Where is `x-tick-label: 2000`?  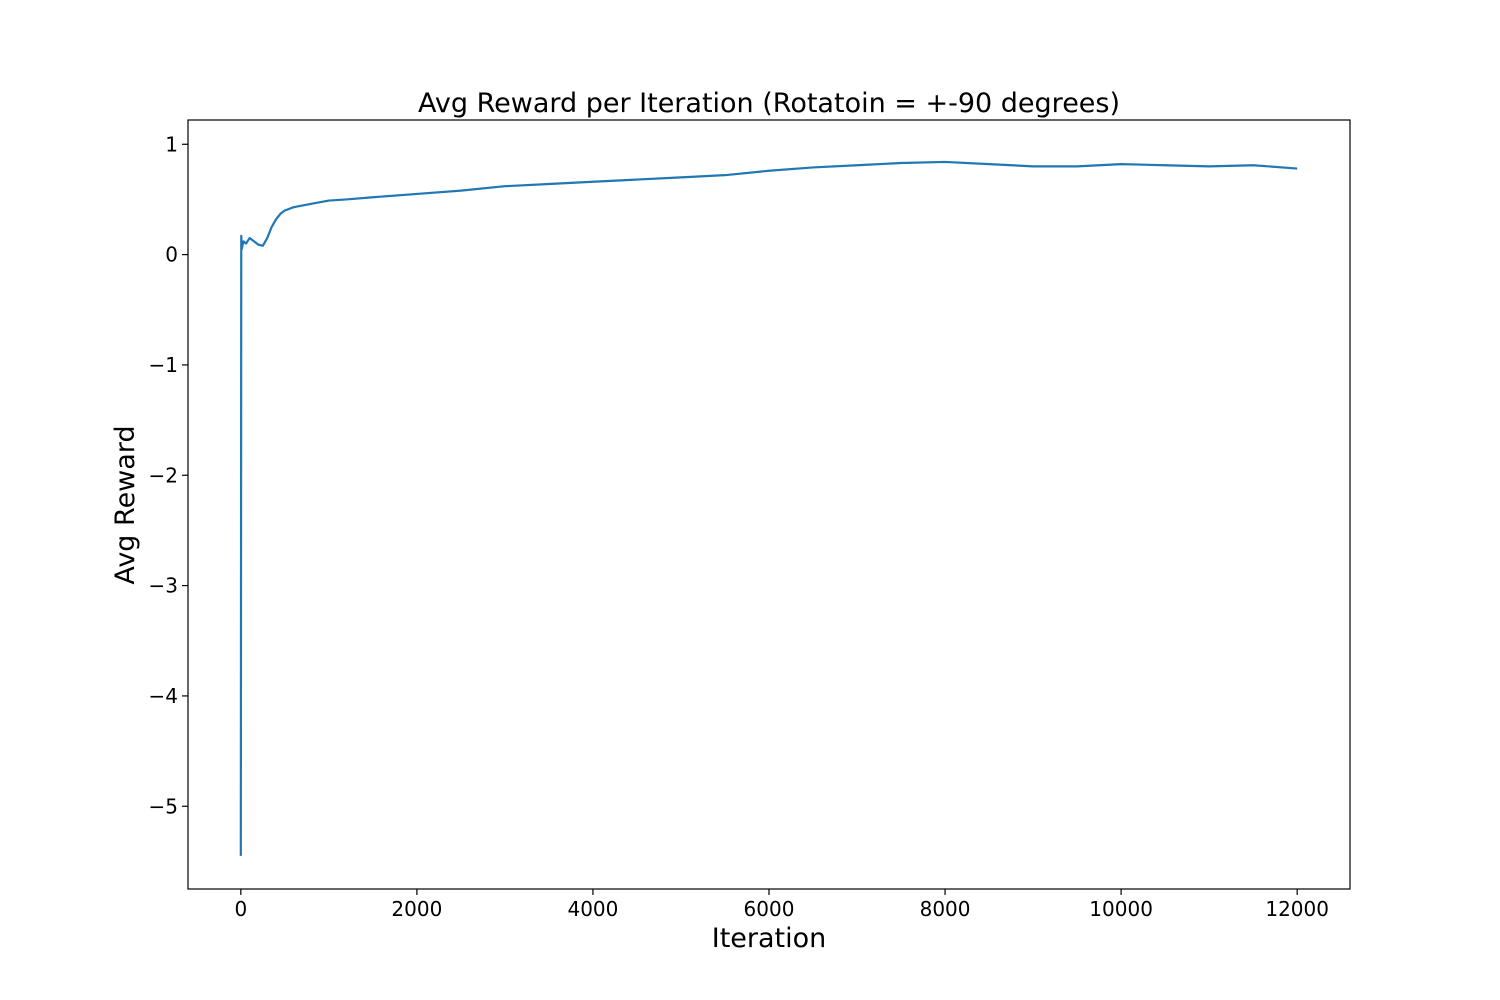
x-tick-label: 2000 is located at coordinates (416, 909).